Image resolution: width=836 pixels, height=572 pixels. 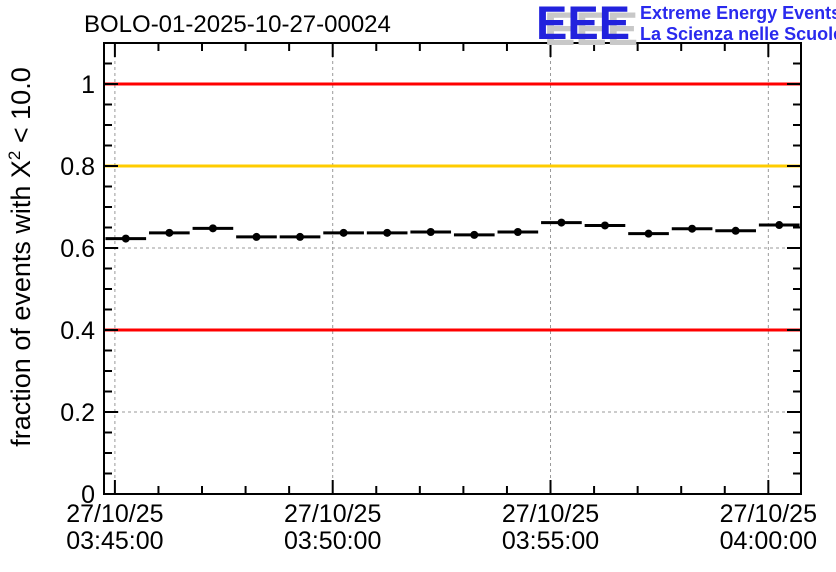 What do you see at coordinates (738, 13) in the screenshot?
I see `eee-logo-line1: Extreme Energy Events` at bounding box center [738, 13].